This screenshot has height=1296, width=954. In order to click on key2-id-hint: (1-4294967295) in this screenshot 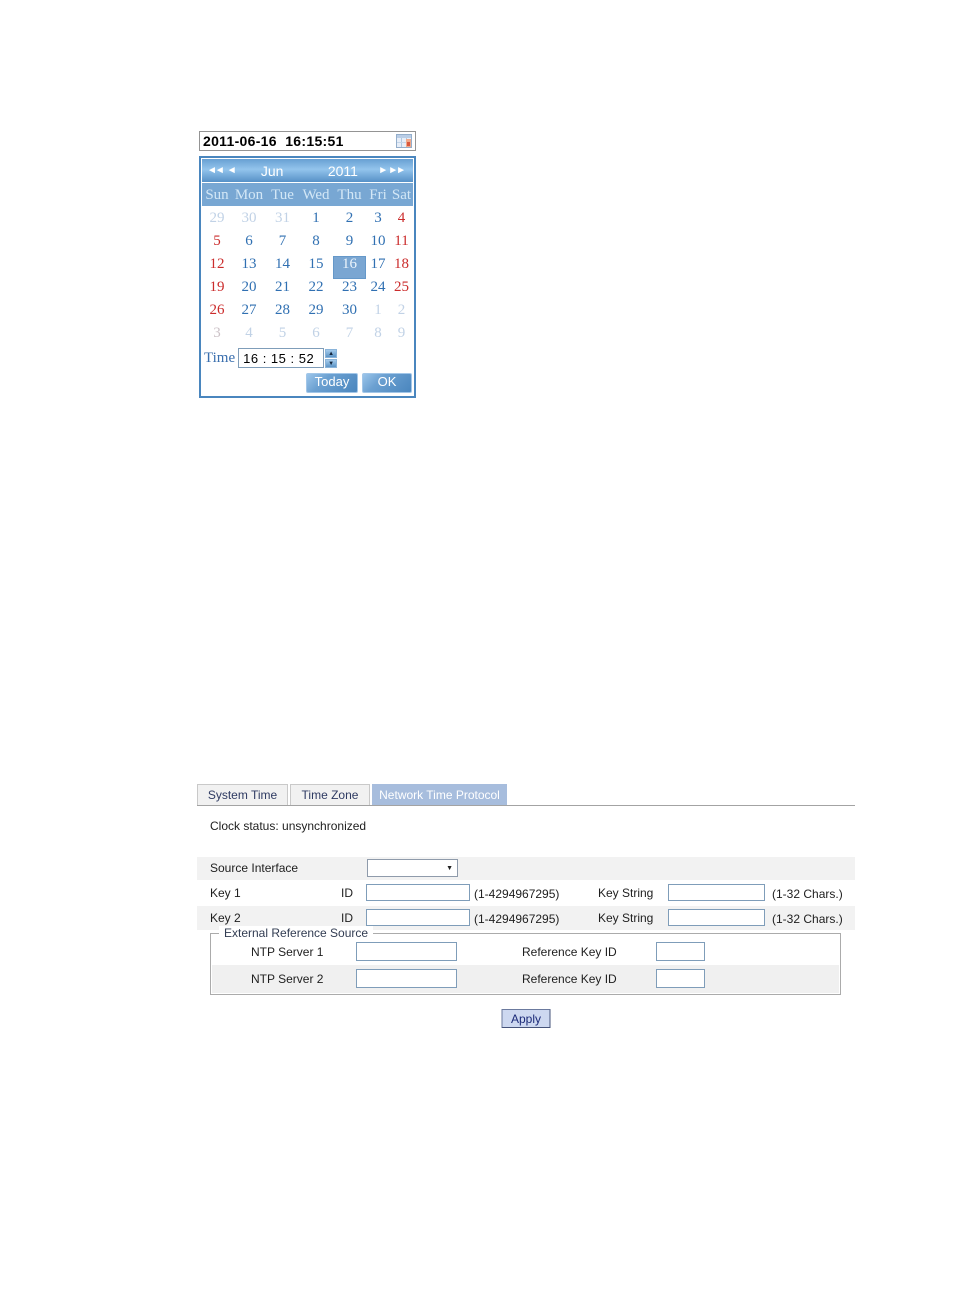, I will do `click(517, 919)`.